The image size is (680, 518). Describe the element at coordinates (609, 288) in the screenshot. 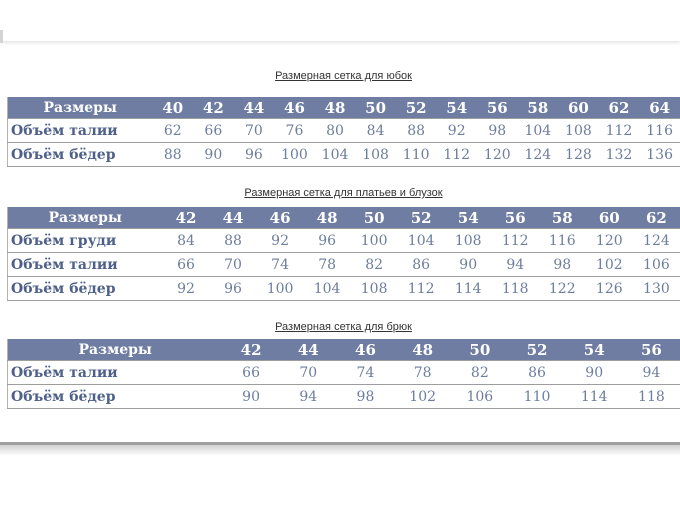

I see `measure-value: 126` at that location.